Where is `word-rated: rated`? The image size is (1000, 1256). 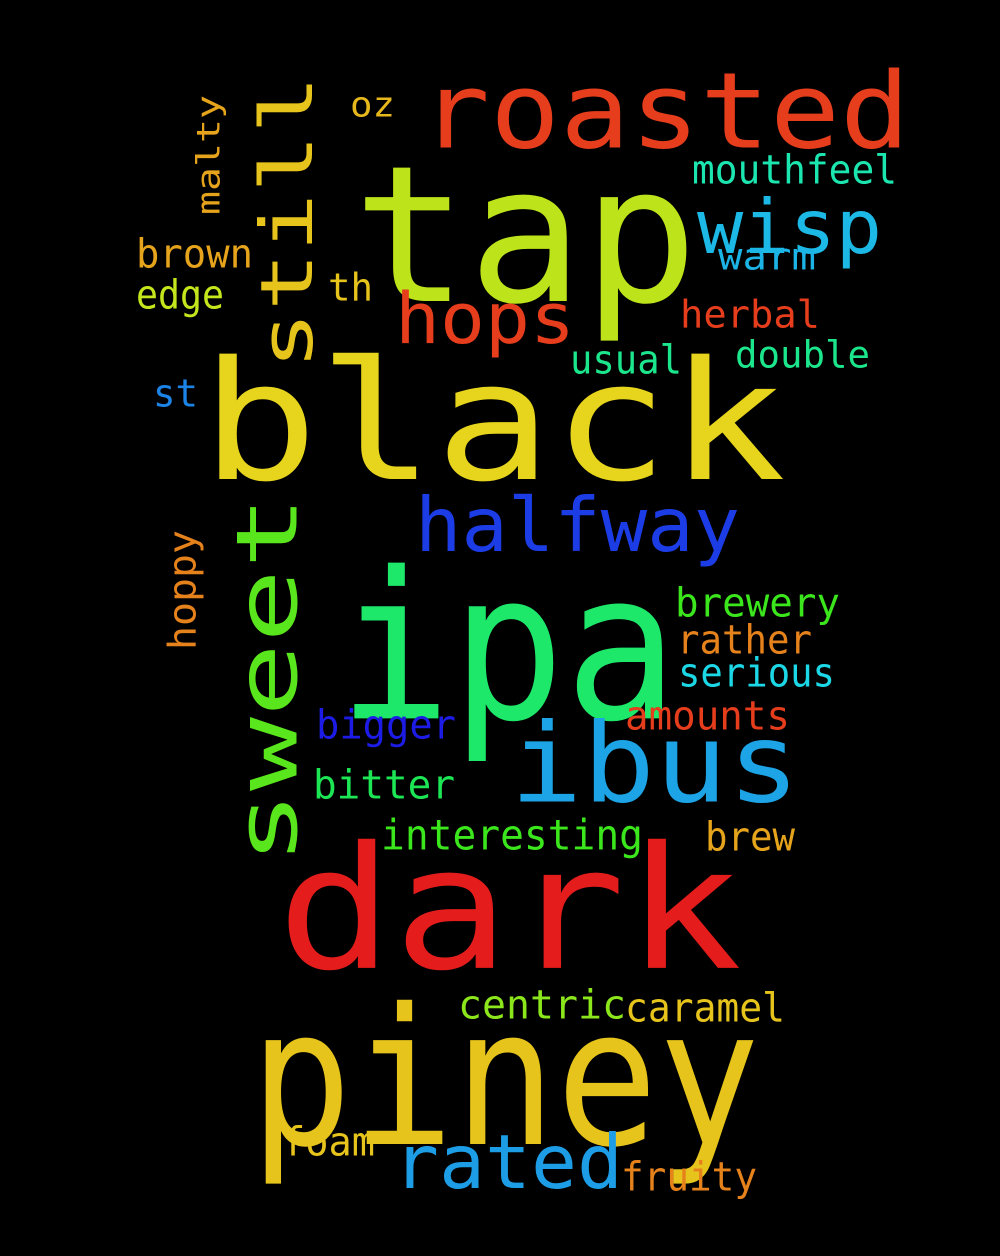
word-rated: rated is located at coordinates (508, 1162).